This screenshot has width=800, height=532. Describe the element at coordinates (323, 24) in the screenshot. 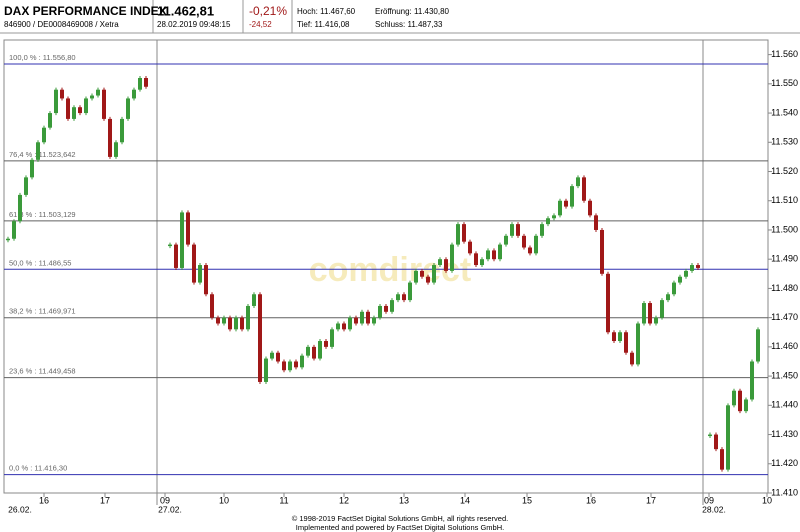

I see `low: Tief: 11.416,08` at that location.